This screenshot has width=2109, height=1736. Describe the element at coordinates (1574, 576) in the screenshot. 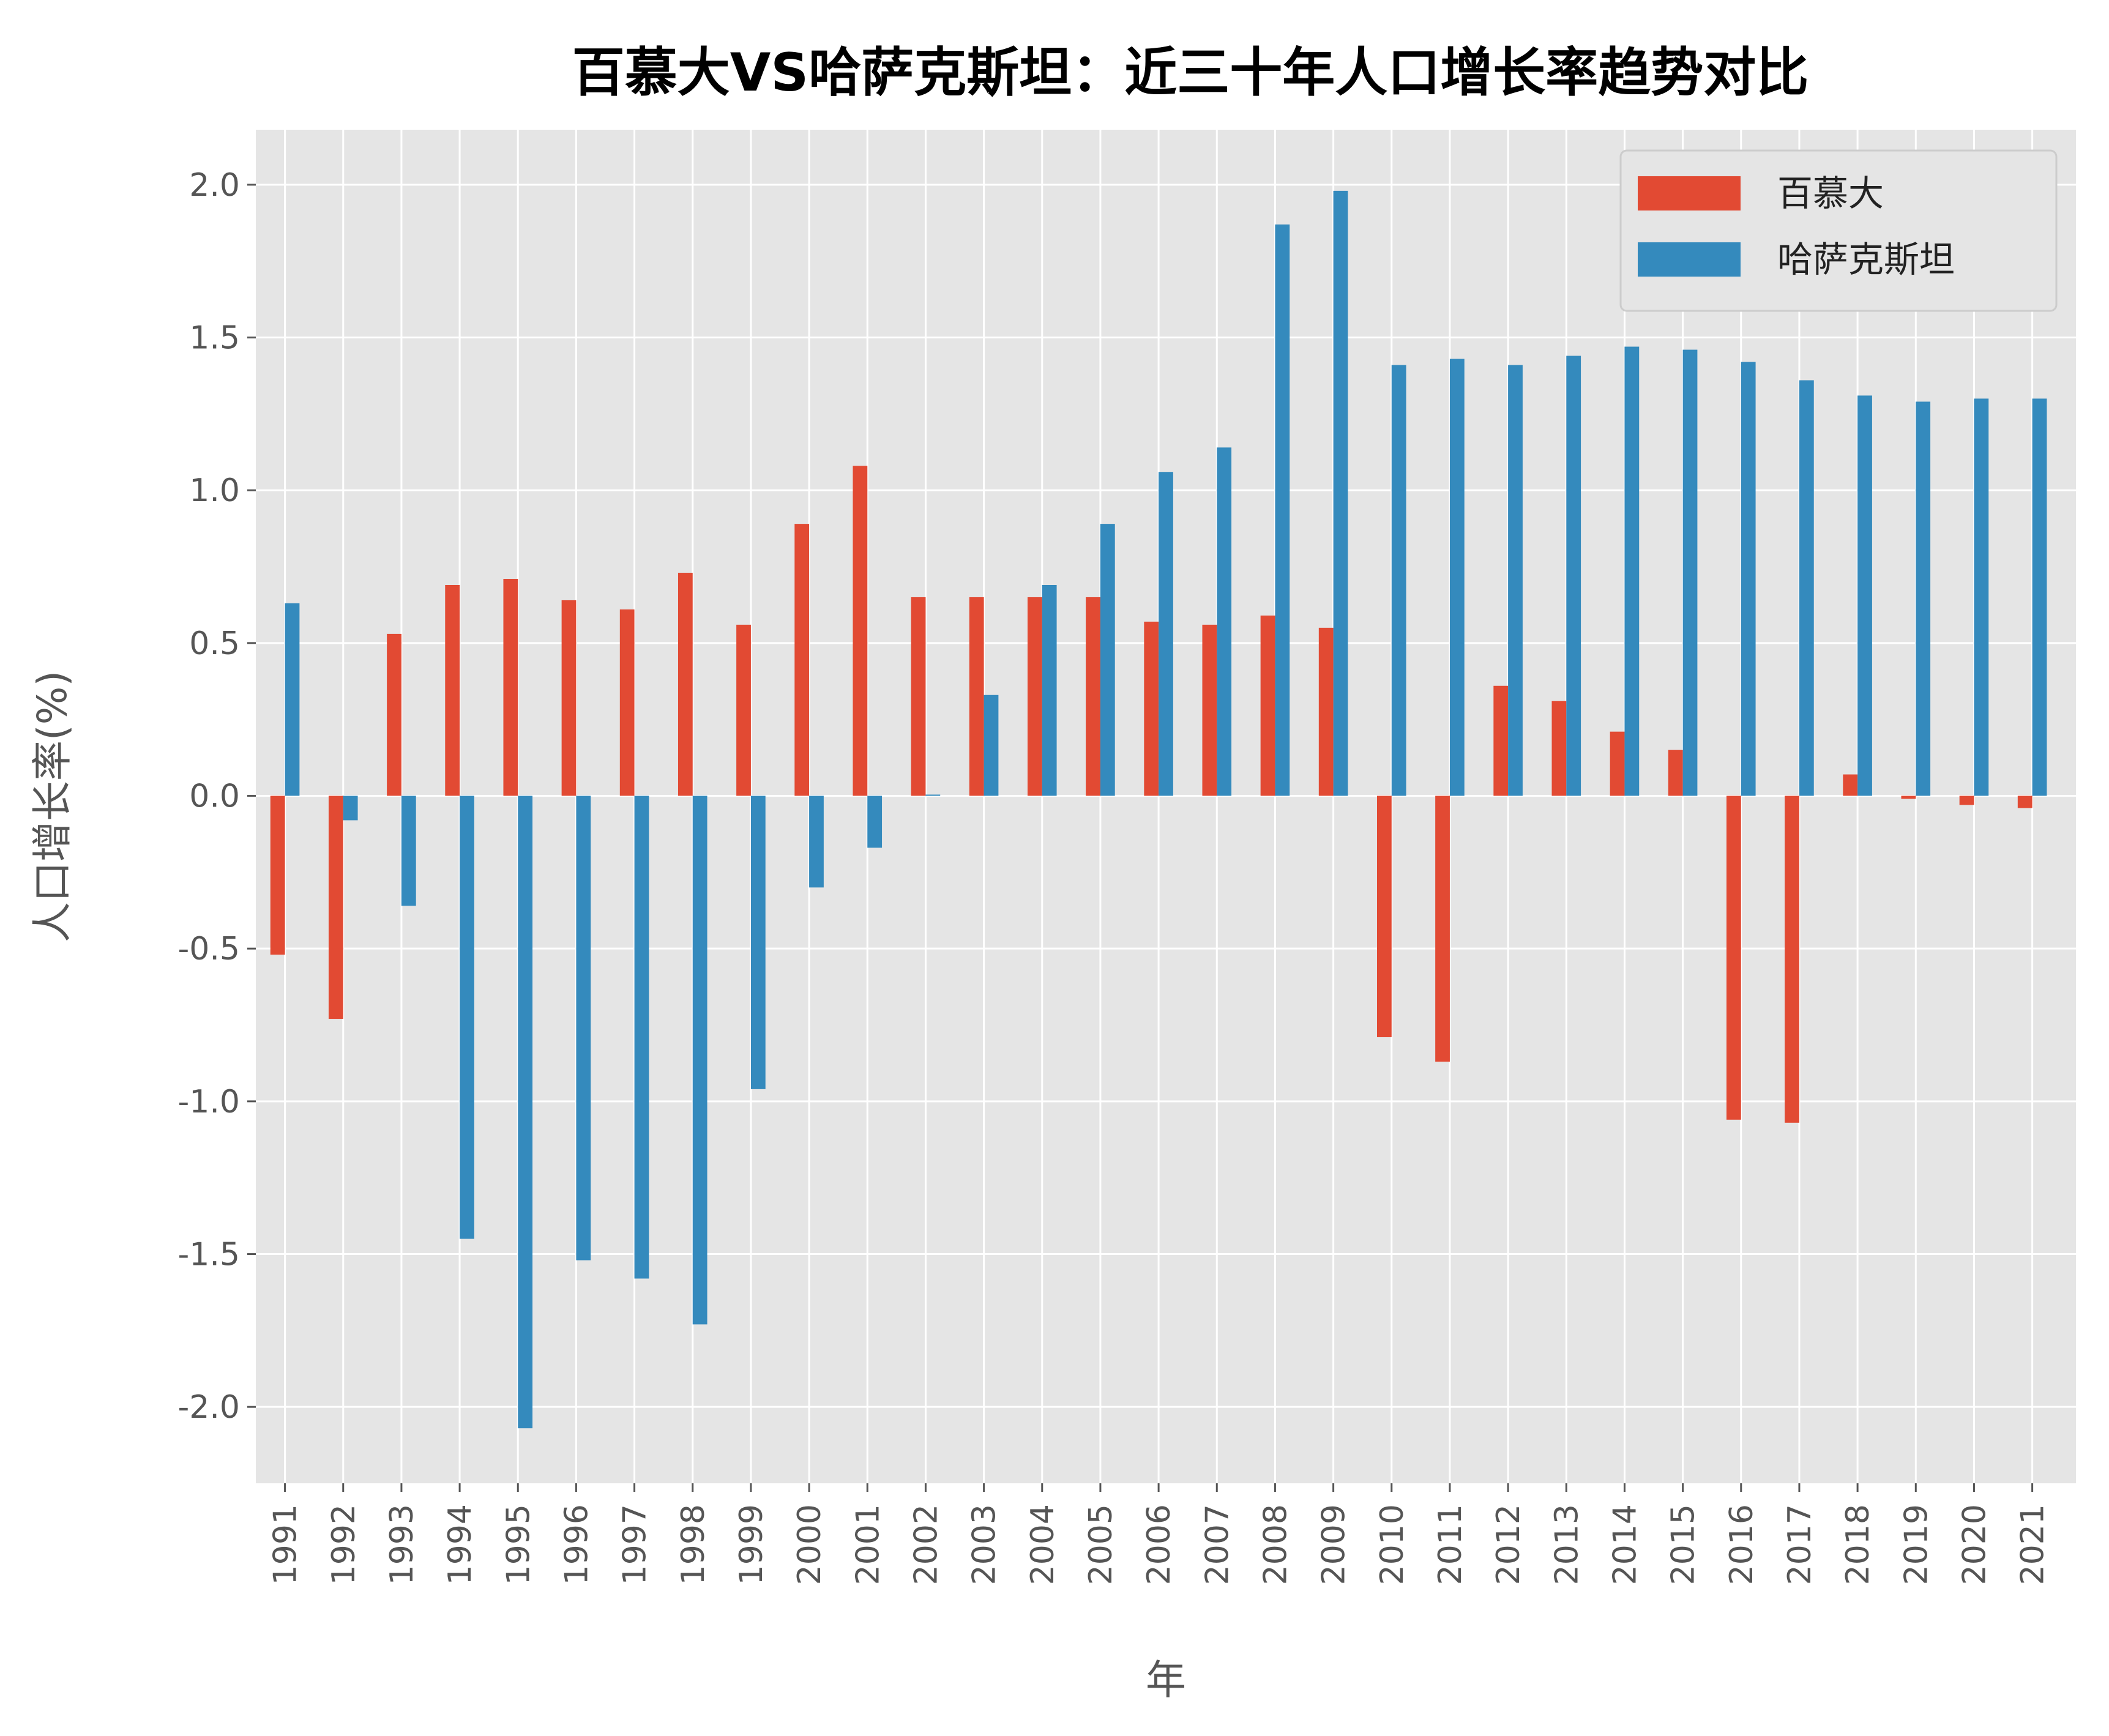

I see `bar-kazakhstan-2013` at that location.